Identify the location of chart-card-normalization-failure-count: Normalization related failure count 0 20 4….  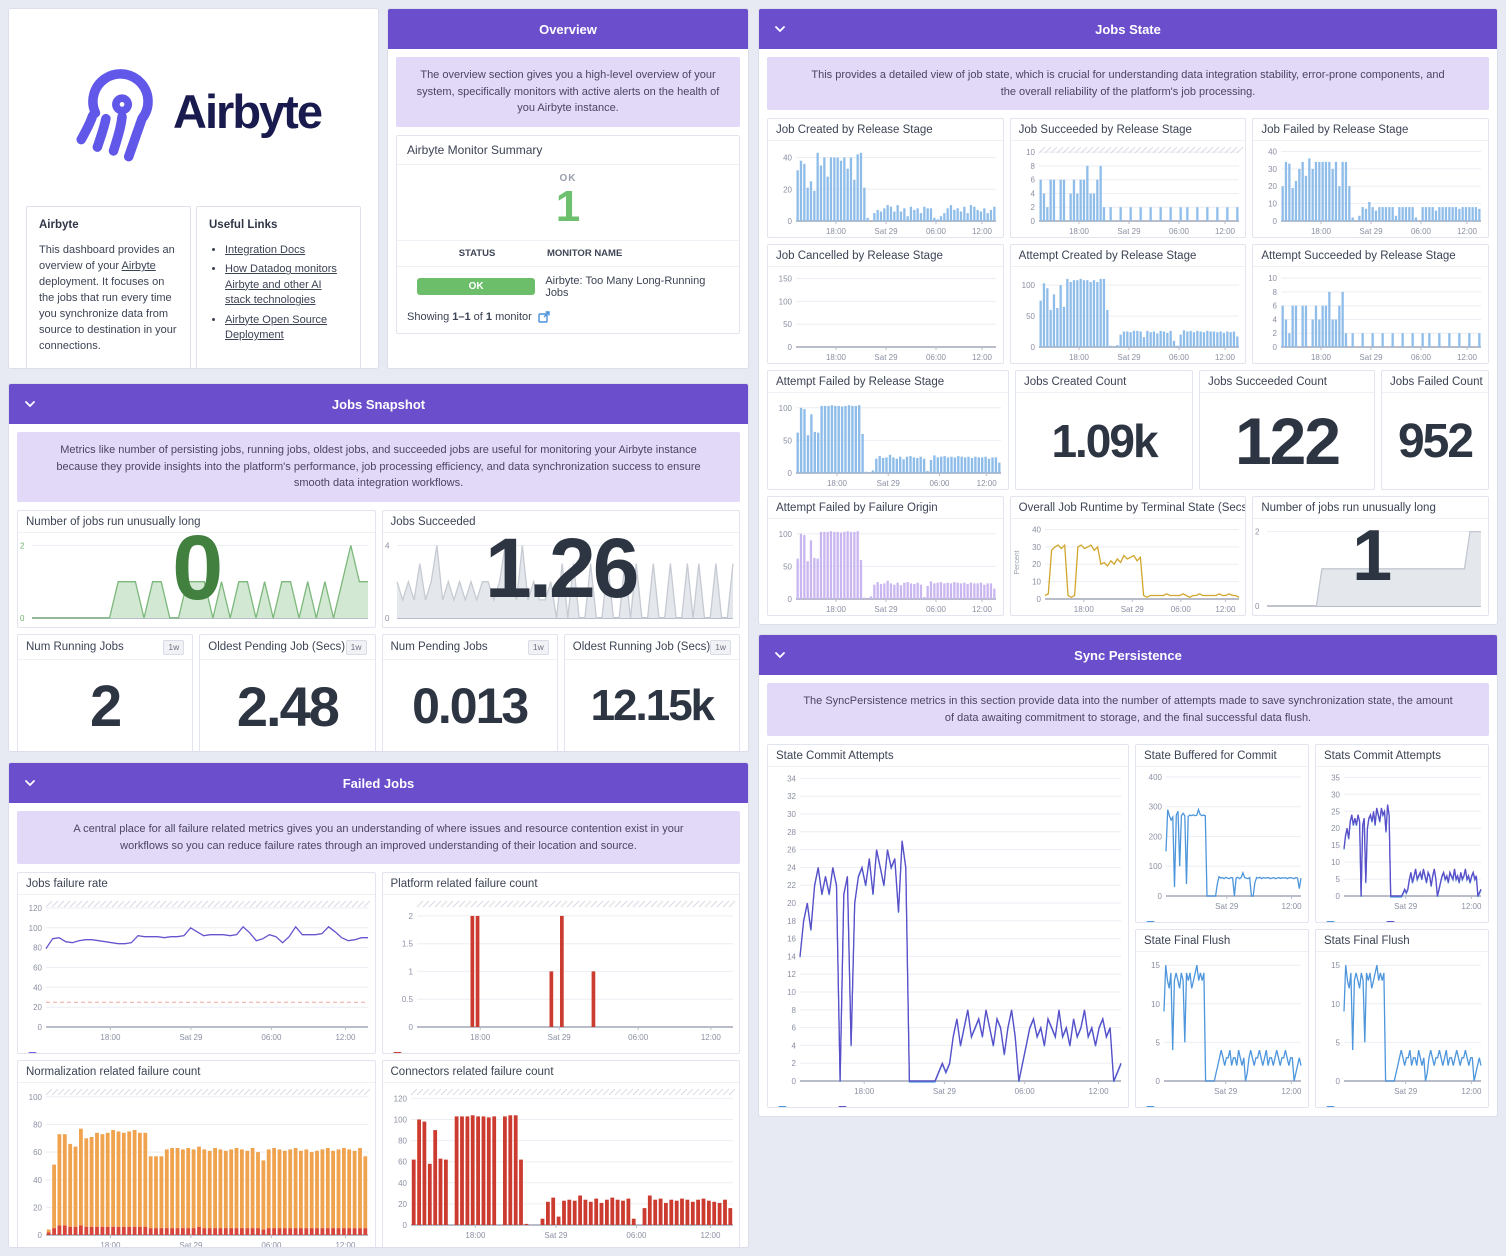
(196, 1154).